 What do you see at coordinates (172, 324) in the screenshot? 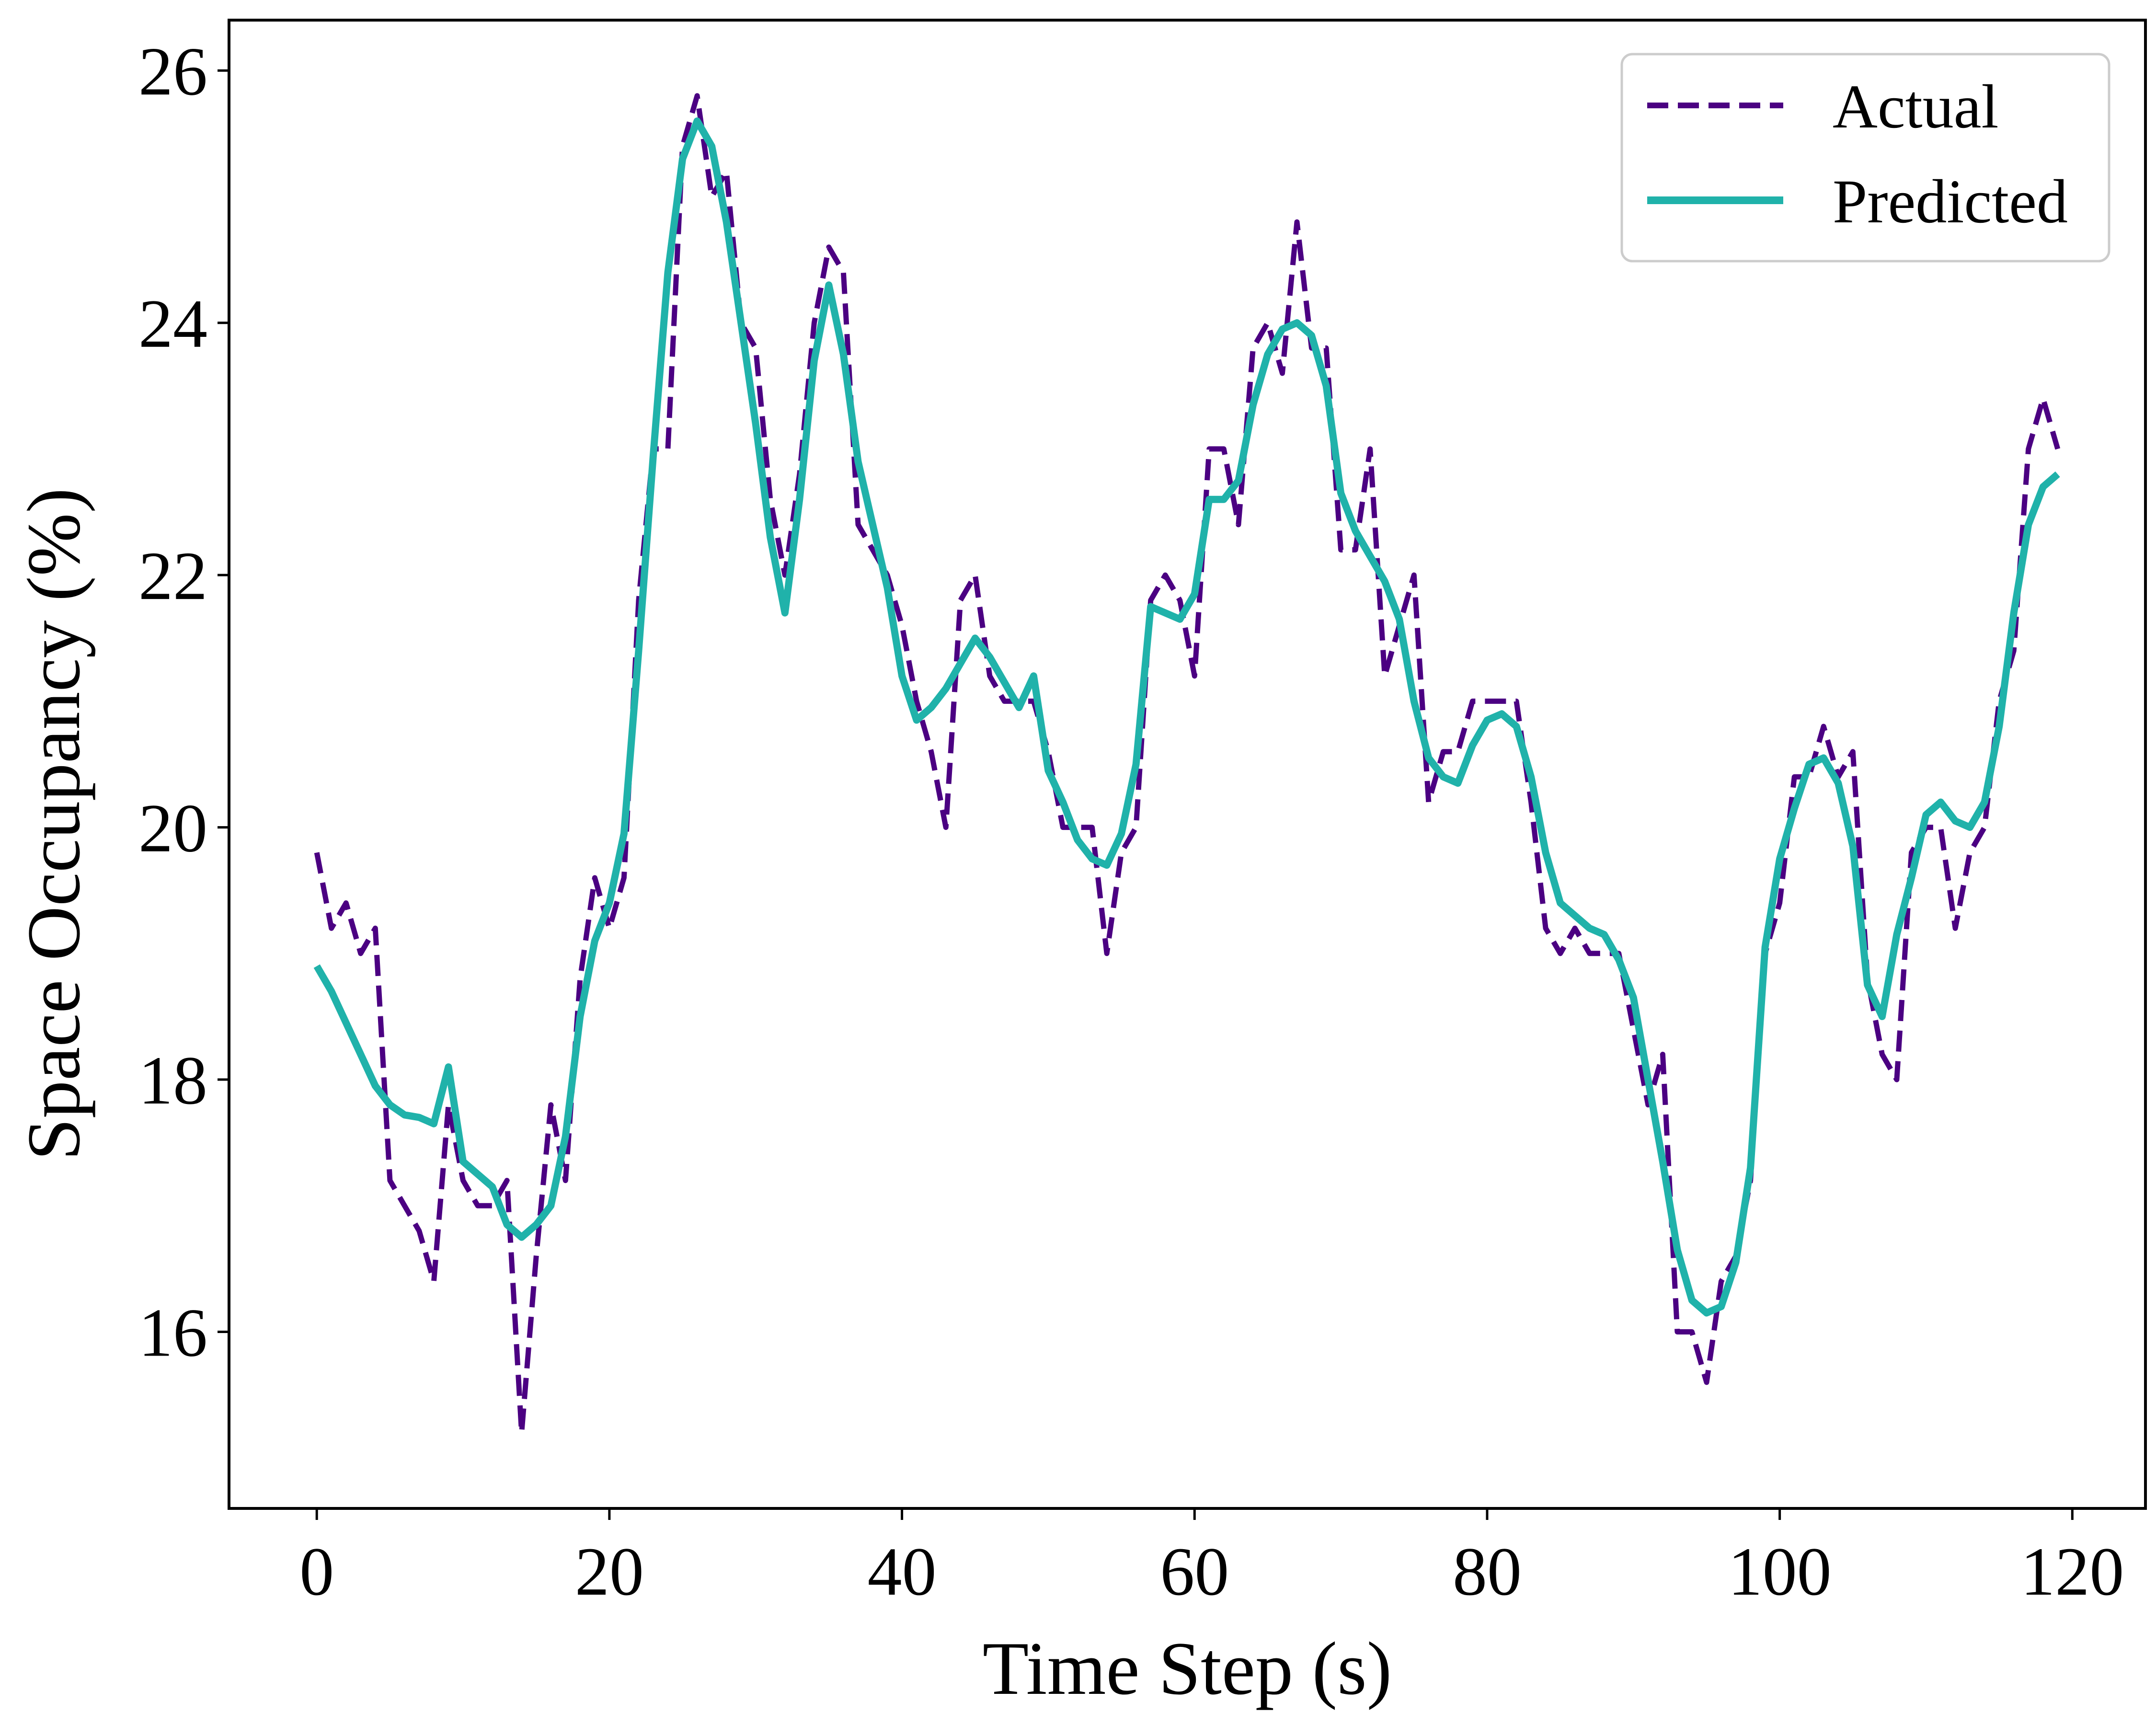
I see `y-tick-label: 24` at bounding box center [172, 324].